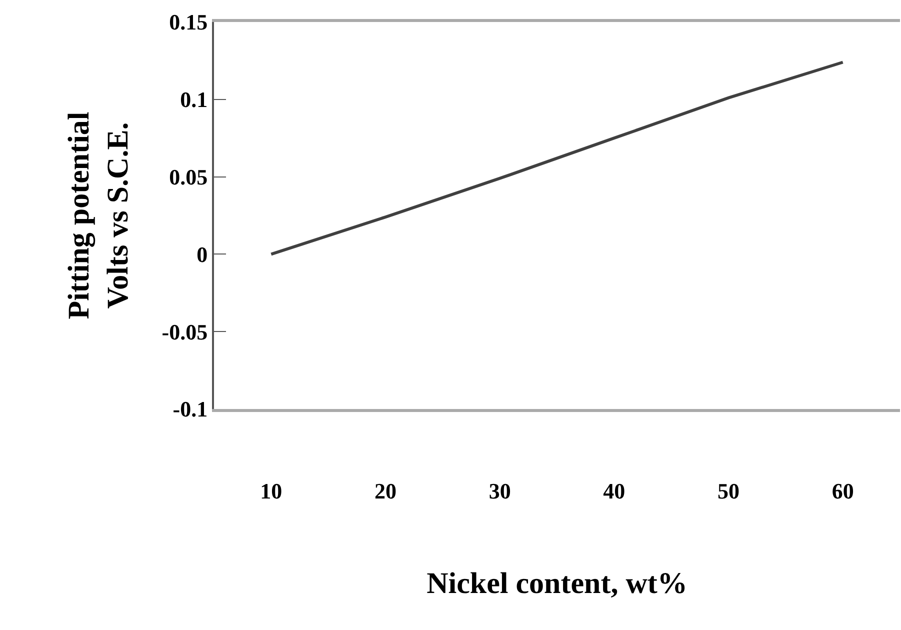 The image size is (901, 630). What do you see at coordinates (614, 491) in the screenshot?
I see `x-tick-label: 40` at bounding box center [614, 491].